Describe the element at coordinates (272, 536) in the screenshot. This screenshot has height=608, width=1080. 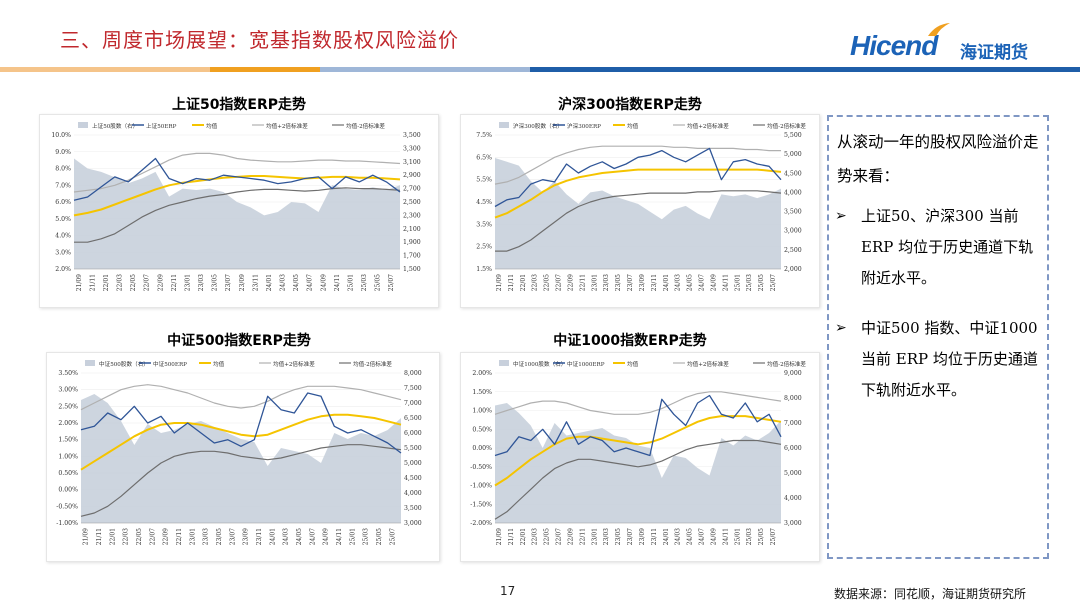
I see `x-tick-label: 24/01` at that location.